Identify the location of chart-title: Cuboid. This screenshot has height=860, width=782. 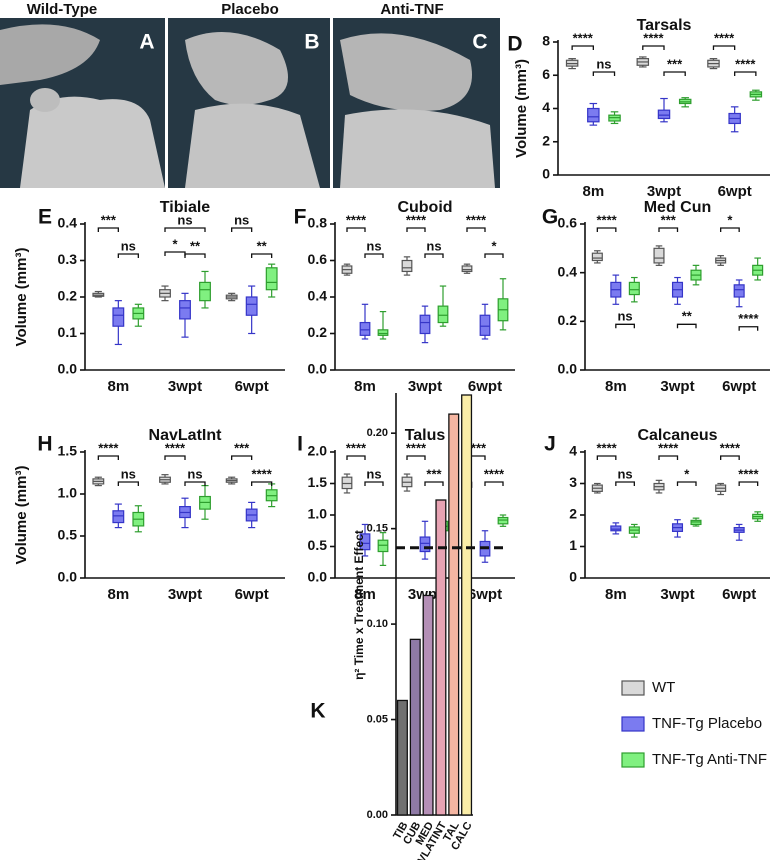
(424, 207).